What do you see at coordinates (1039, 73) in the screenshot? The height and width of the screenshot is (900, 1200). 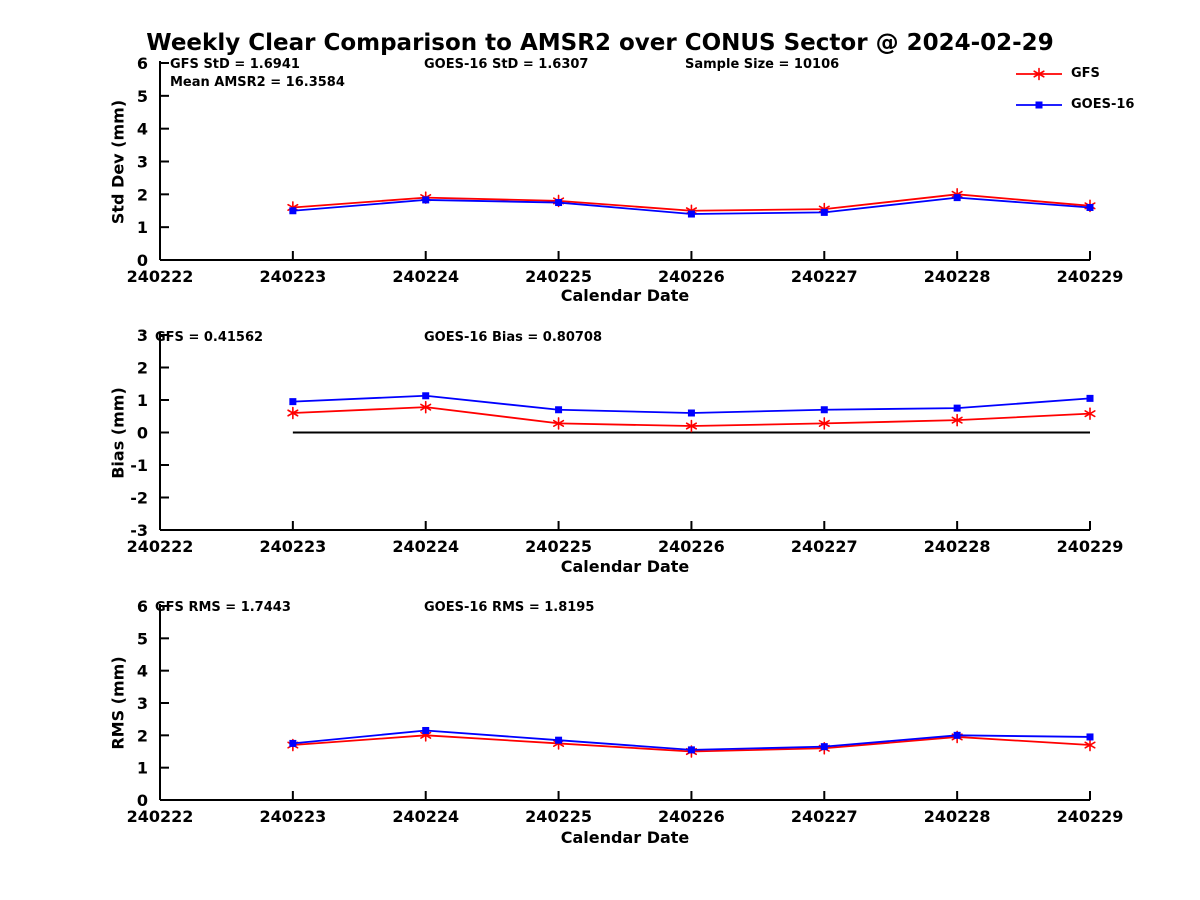 I see `gfs-line-marker-icon` at bounding box center [1039, 73].